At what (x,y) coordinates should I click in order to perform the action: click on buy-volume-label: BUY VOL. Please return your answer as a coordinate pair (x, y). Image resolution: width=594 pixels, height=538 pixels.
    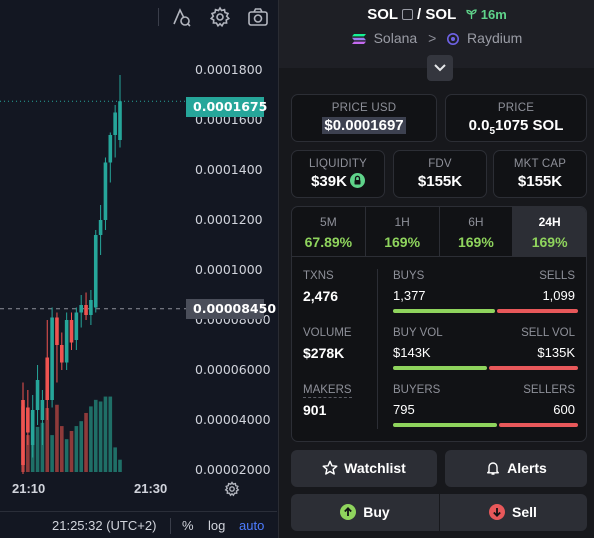
    Looking at the image, I should click on (418, 333).